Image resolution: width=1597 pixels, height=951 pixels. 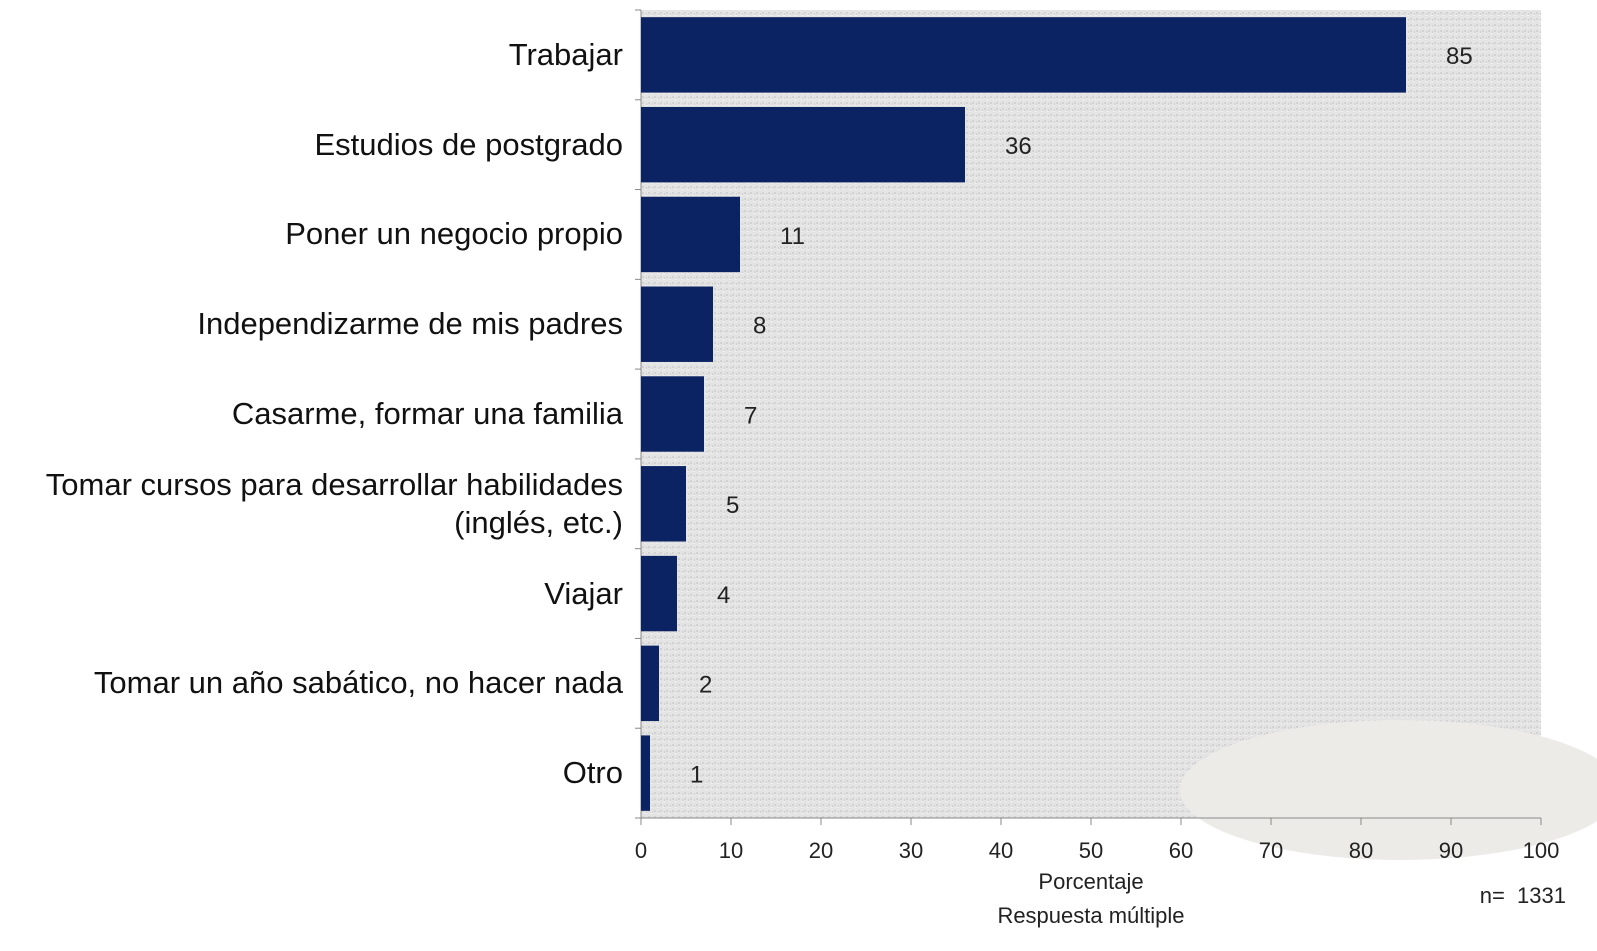 I want to click on category-label: Estudios de postgrado, so click(x=469, y=144).